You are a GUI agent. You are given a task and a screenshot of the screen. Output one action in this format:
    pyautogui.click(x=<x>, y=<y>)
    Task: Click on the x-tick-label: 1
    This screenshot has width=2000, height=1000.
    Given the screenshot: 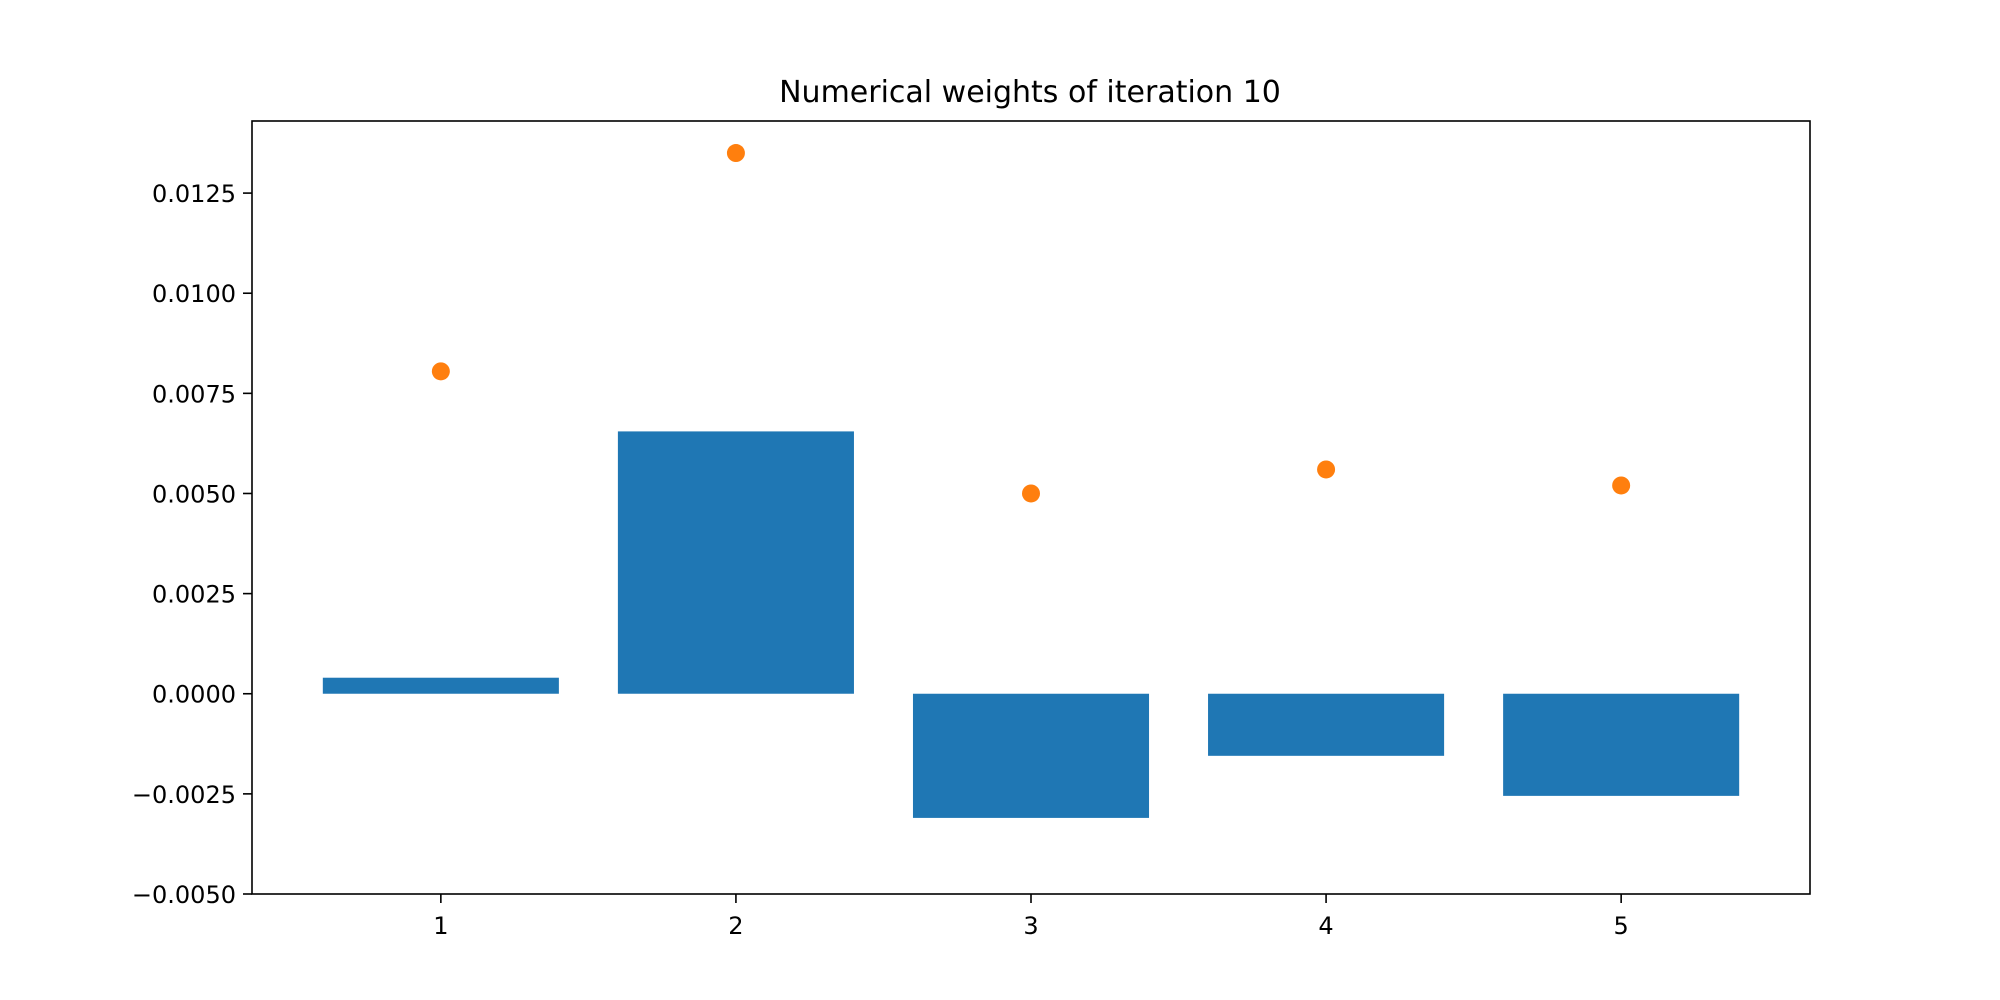 What is the action you would take?
    pyautogui.click(x=440, y=926)
    